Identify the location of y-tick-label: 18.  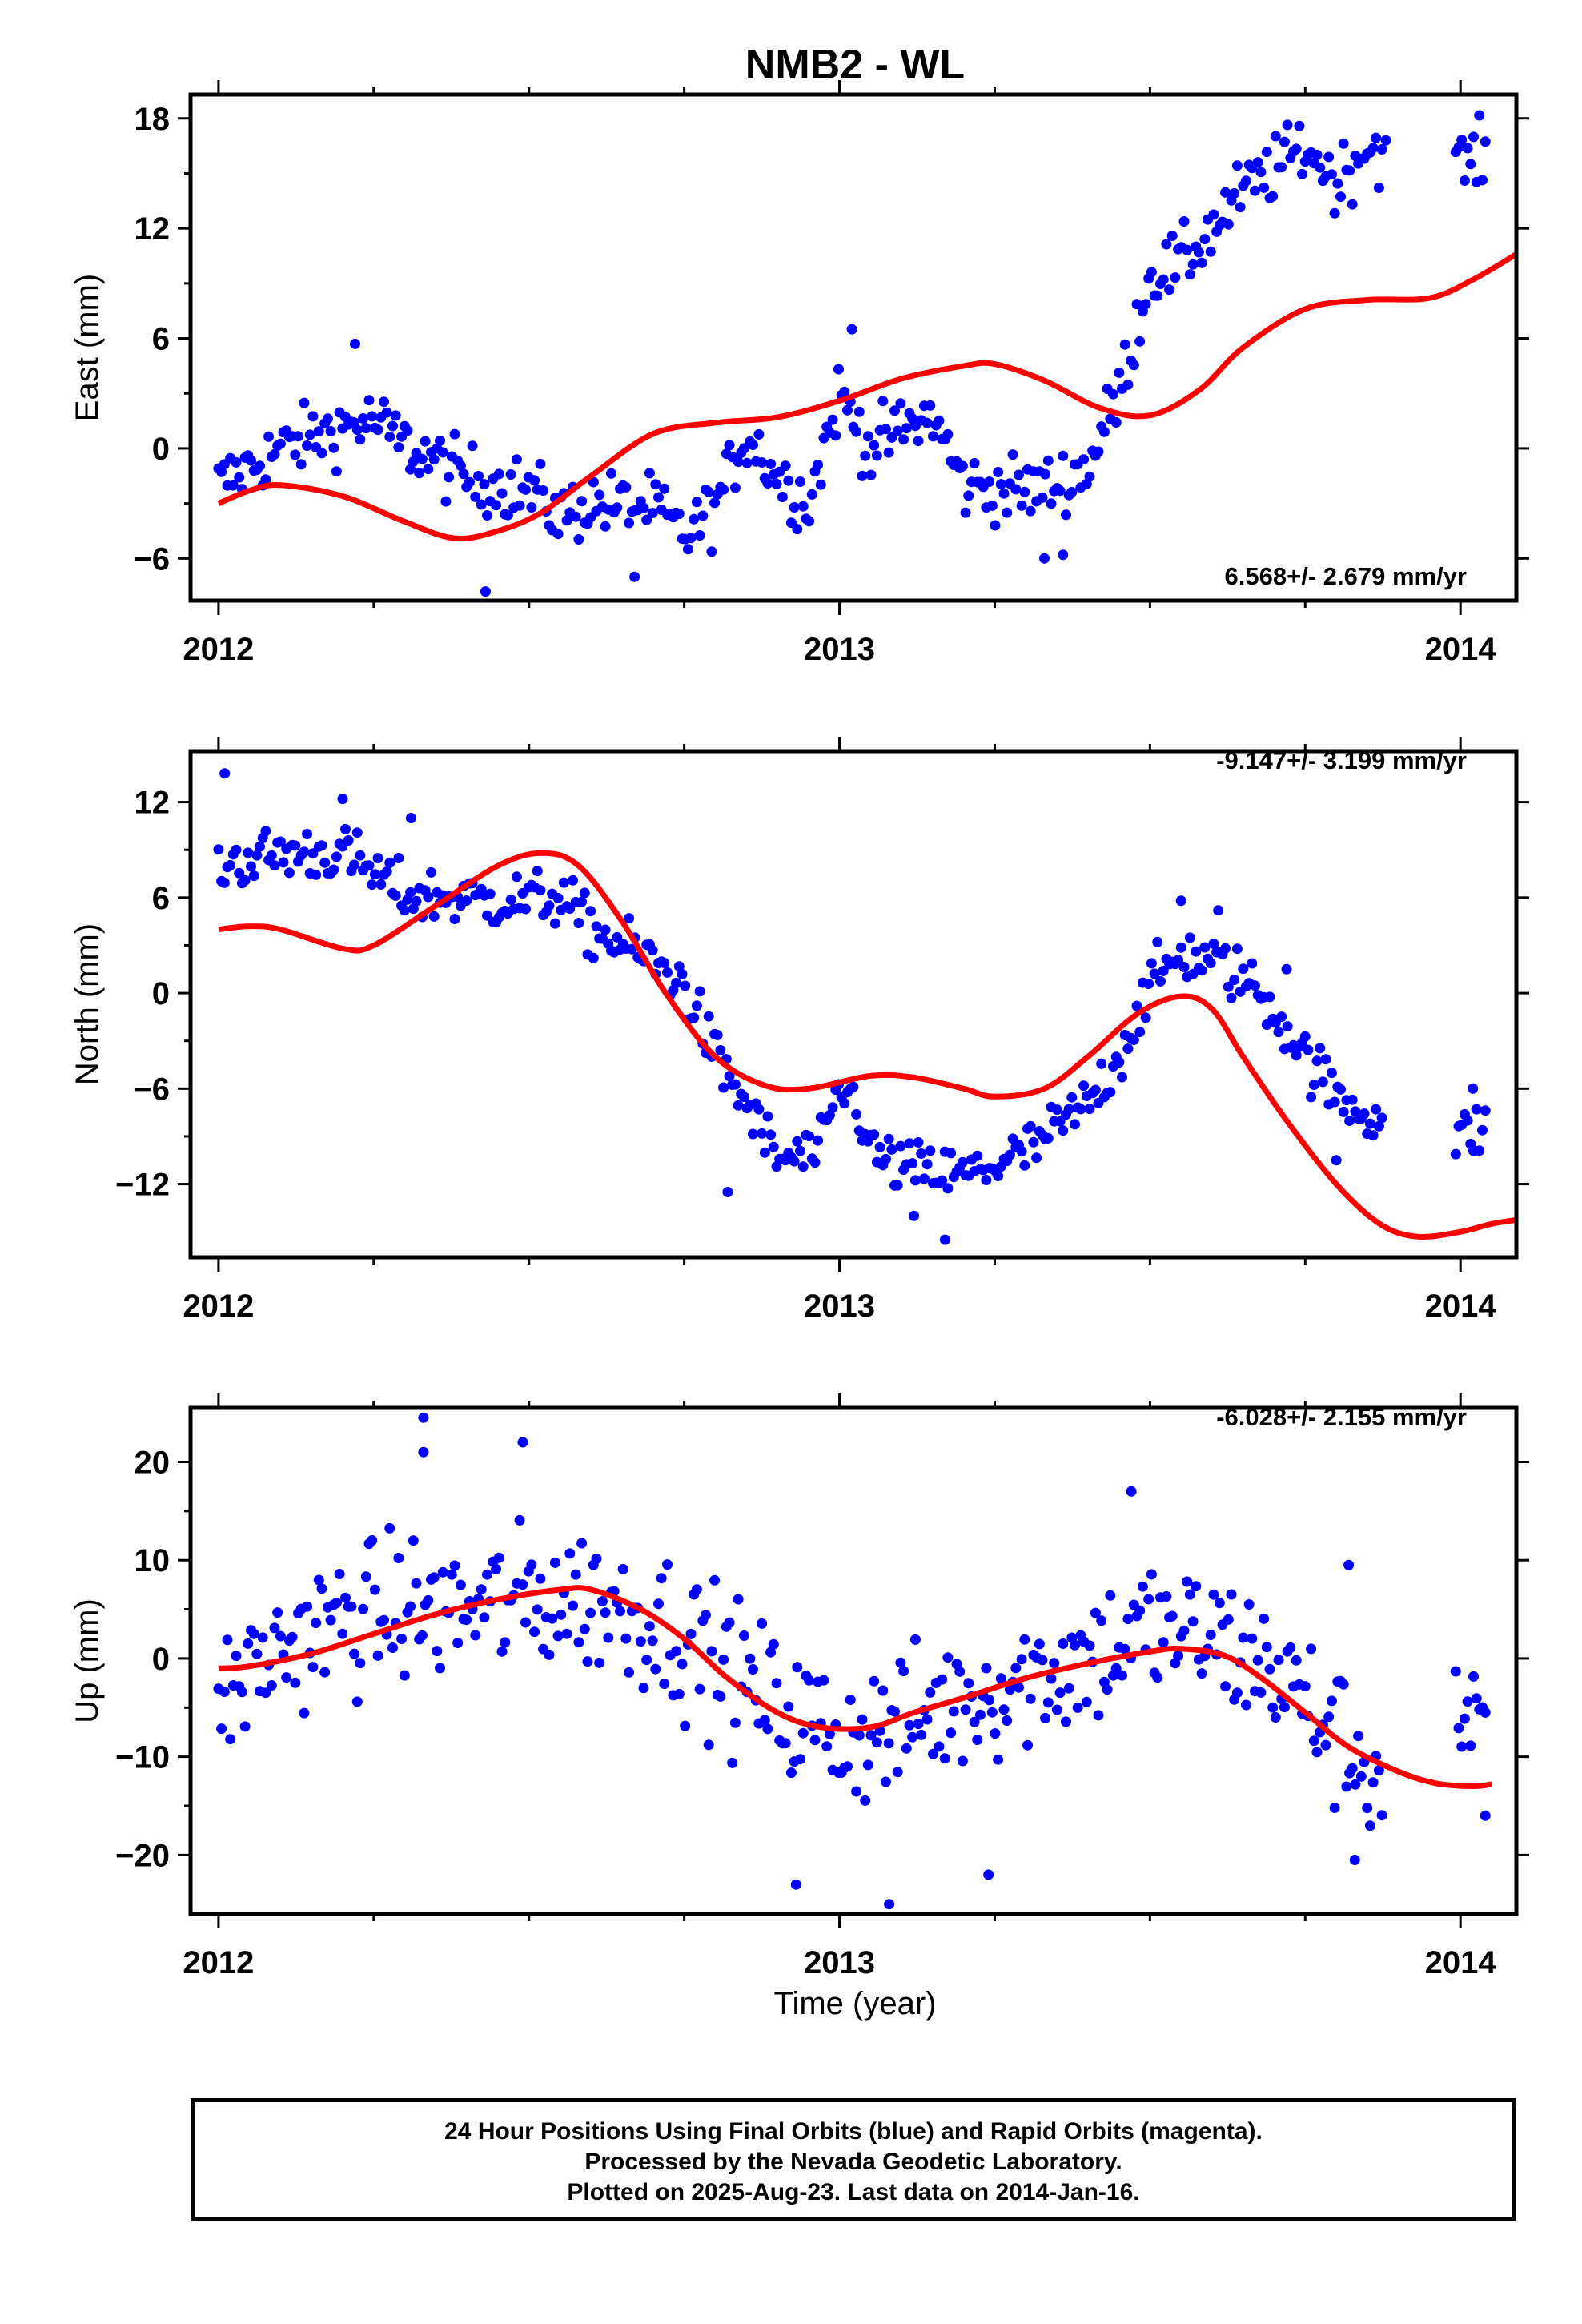
(153, 119).